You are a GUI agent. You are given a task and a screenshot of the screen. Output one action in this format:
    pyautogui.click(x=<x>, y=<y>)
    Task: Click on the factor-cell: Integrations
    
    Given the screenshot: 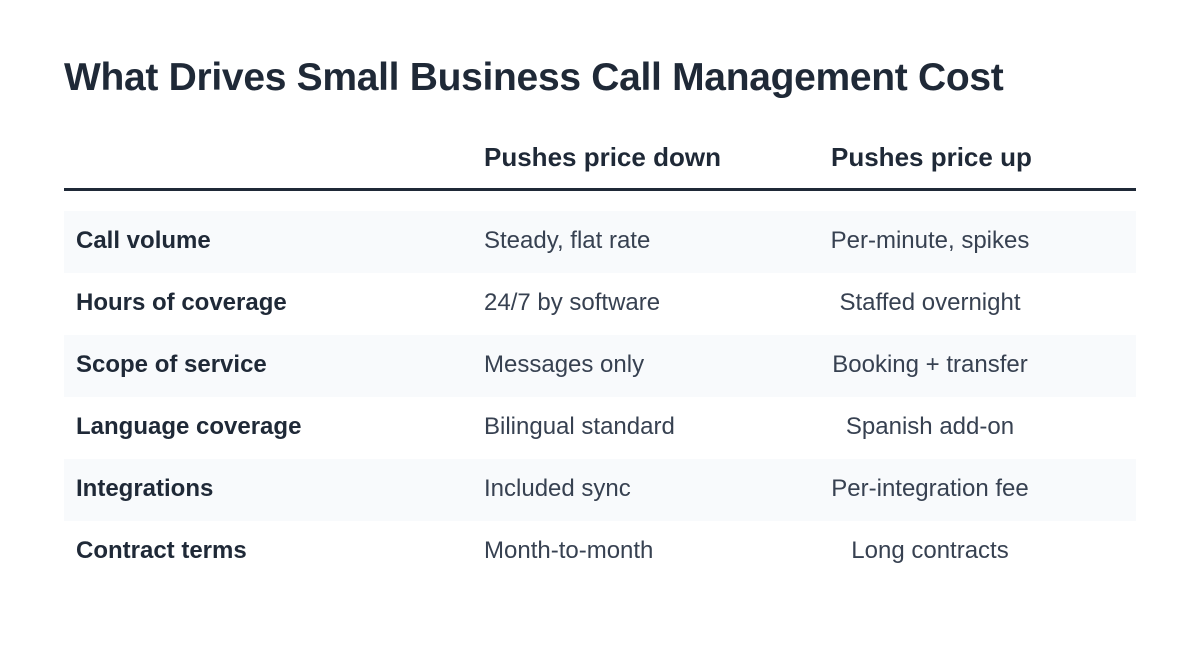 What is the action you would take?
    pyautogui.click(x=145, y=488)
    